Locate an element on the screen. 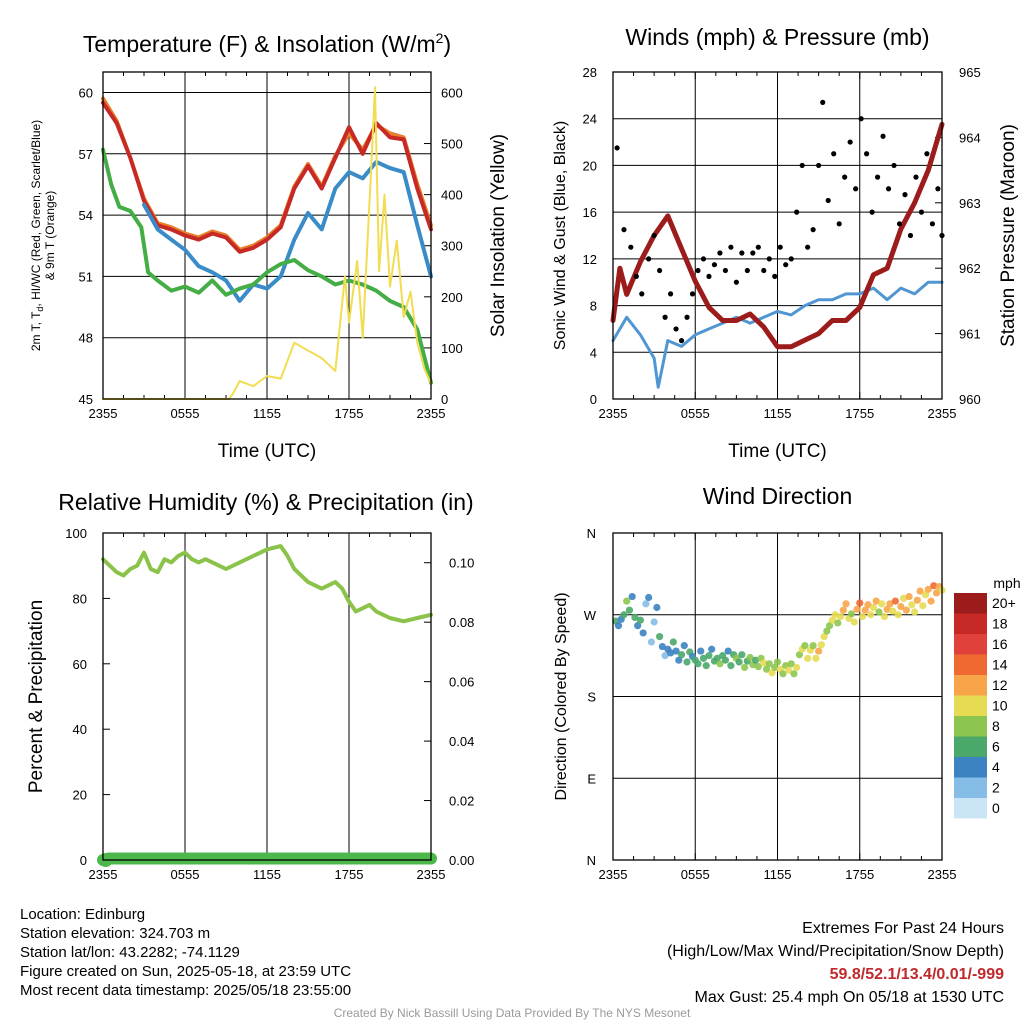  temp-x-tick-label: 0555 is located at coordinates (185, 413).